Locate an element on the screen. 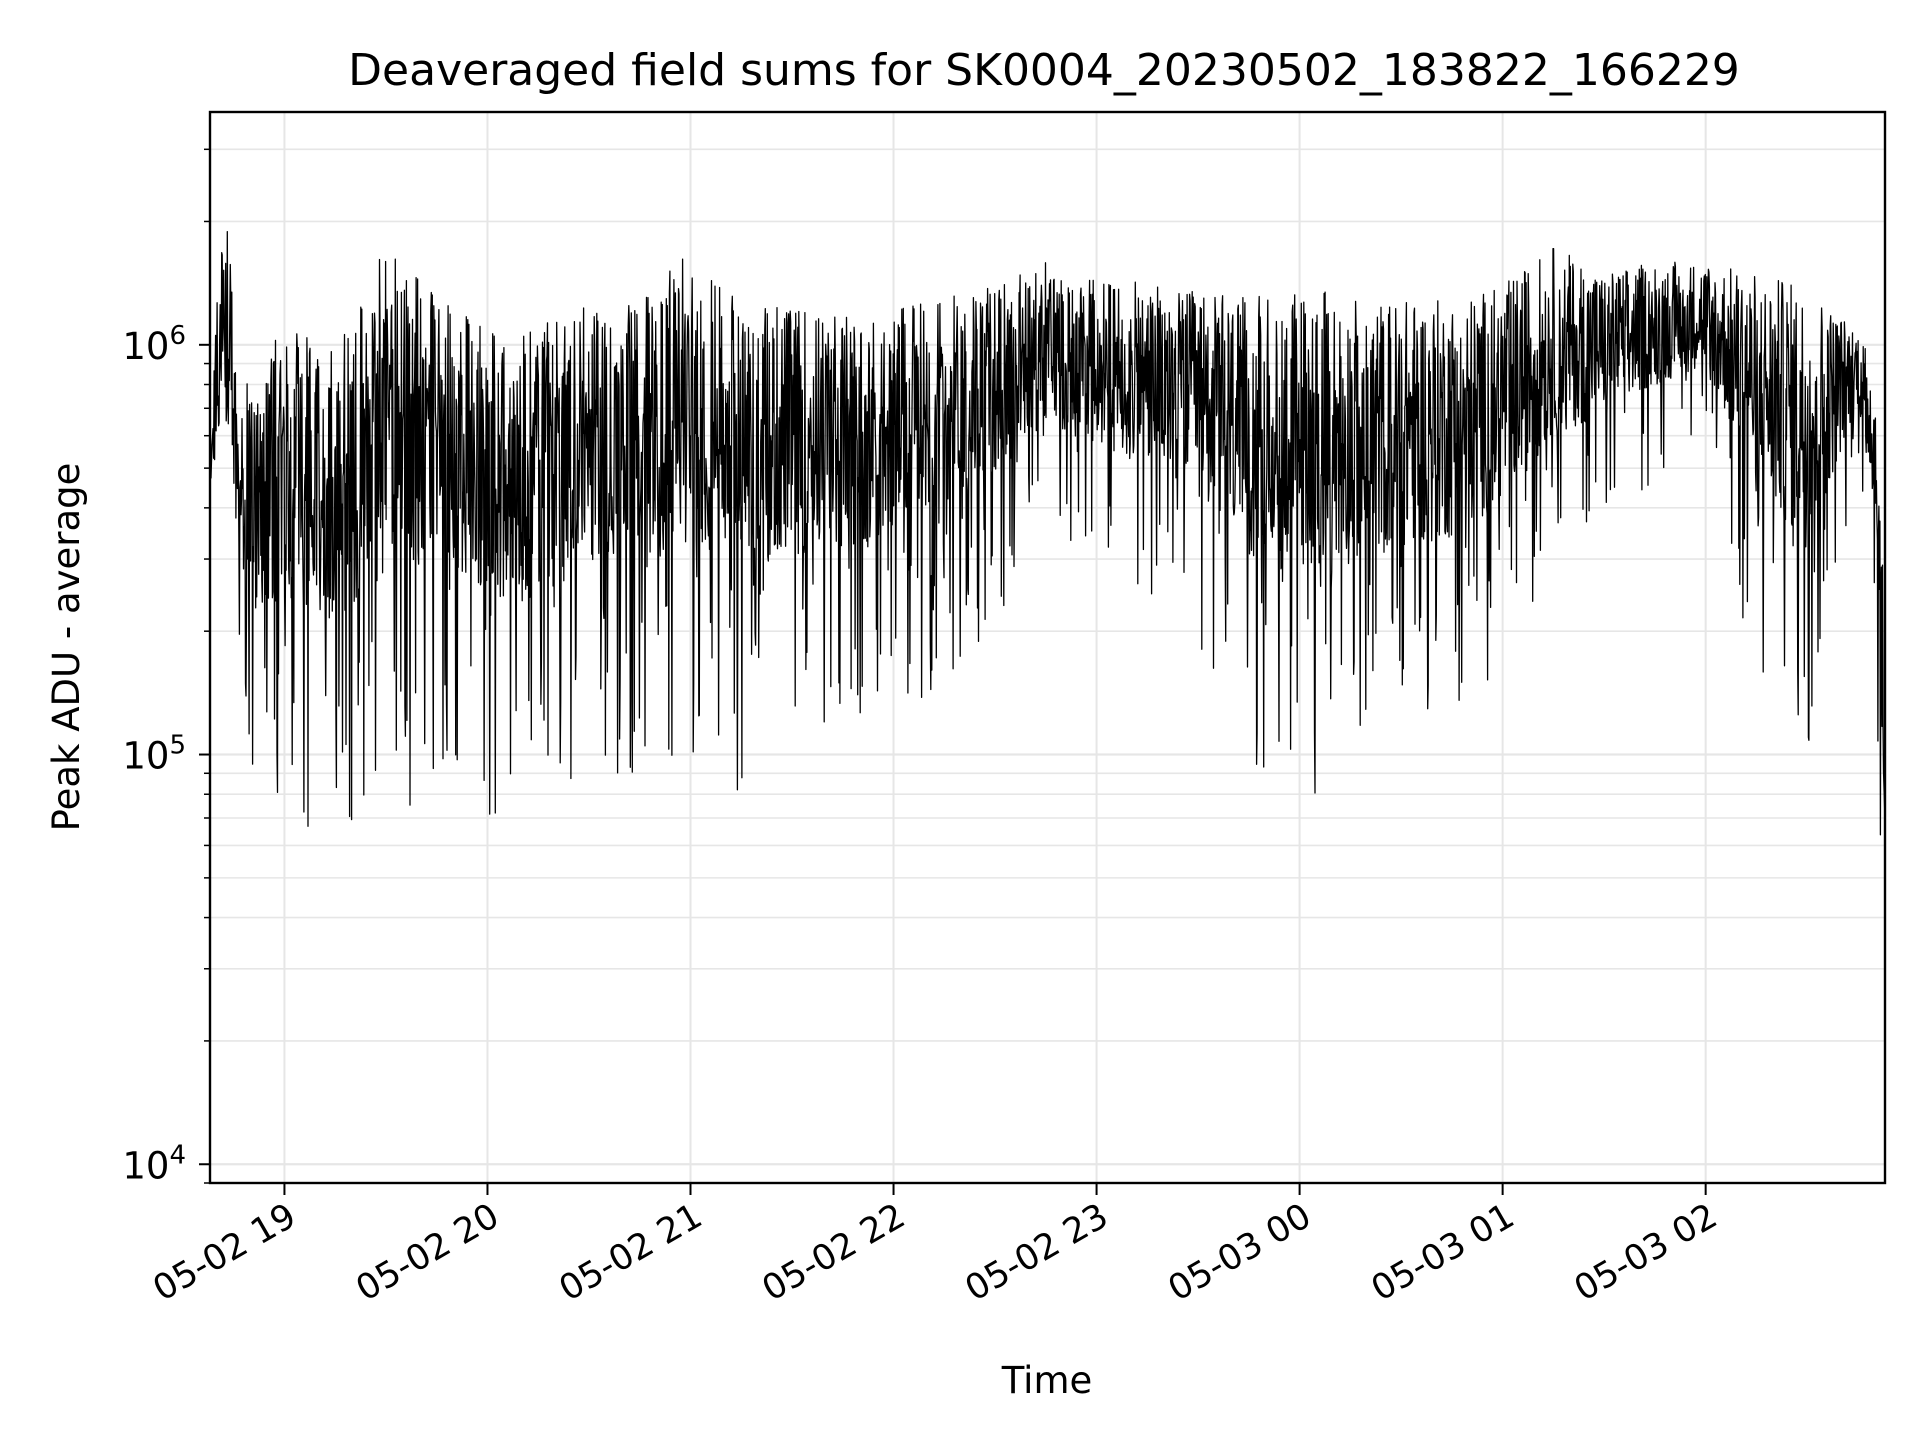 The image size is (1920, 1440). y-tick-label: 10⁴ is located at coordinates (154, 1163).